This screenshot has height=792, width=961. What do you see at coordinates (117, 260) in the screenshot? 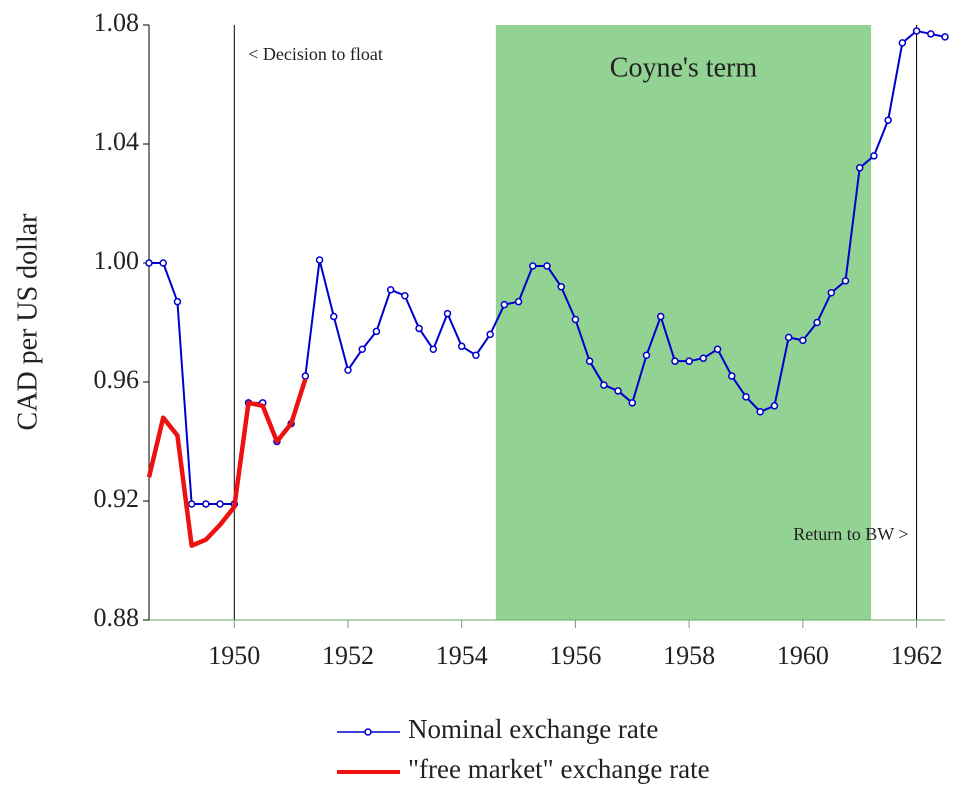
I see `y-tick-label: 1.00` at bounding box center [117, 260].